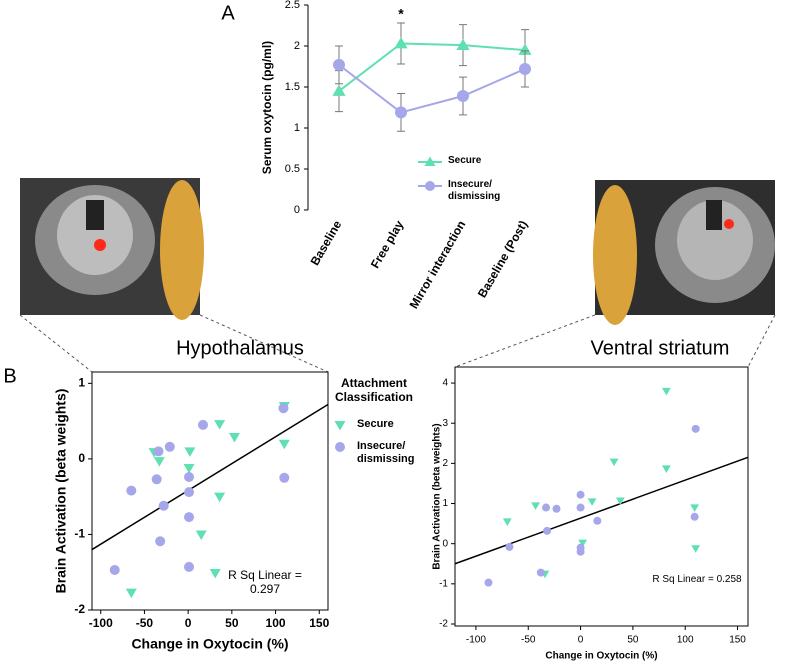 The width and height of the screenshot is (800, 664). What do you see at coordinates (397, 343) in the screenshot?
I see `connector-lines` at bounding box center [397, 343].